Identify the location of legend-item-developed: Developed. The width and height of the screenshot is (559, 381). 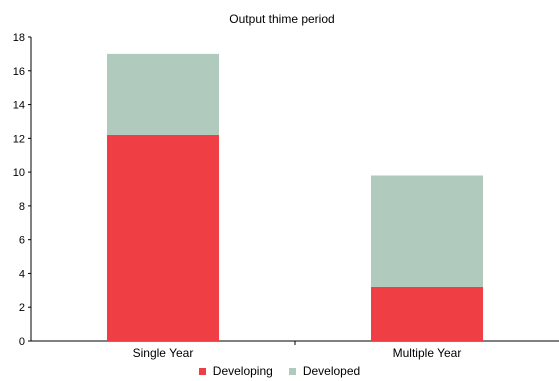
(324, 371).